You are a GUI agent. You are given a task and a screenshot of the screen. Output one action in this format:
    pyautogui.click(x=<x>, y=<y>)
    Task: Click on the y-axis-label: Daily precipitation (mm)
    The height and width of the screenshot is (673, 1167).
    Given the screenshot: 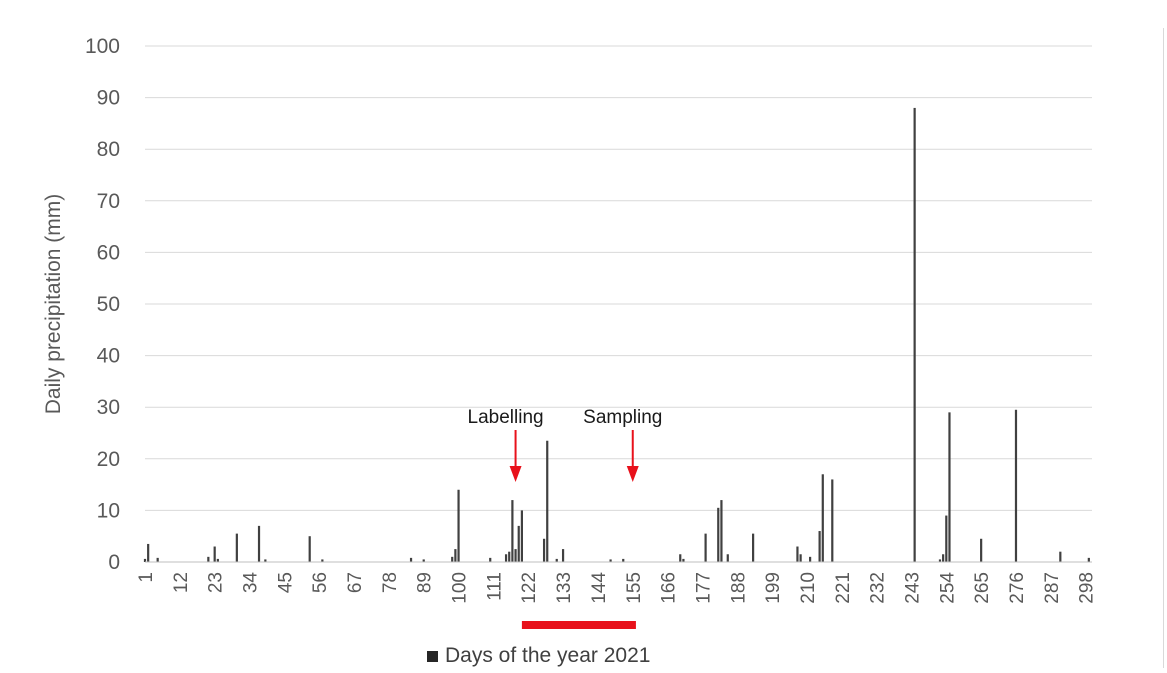 What is the action you would take?
    pyautogui.click(x=53, y=304)
    